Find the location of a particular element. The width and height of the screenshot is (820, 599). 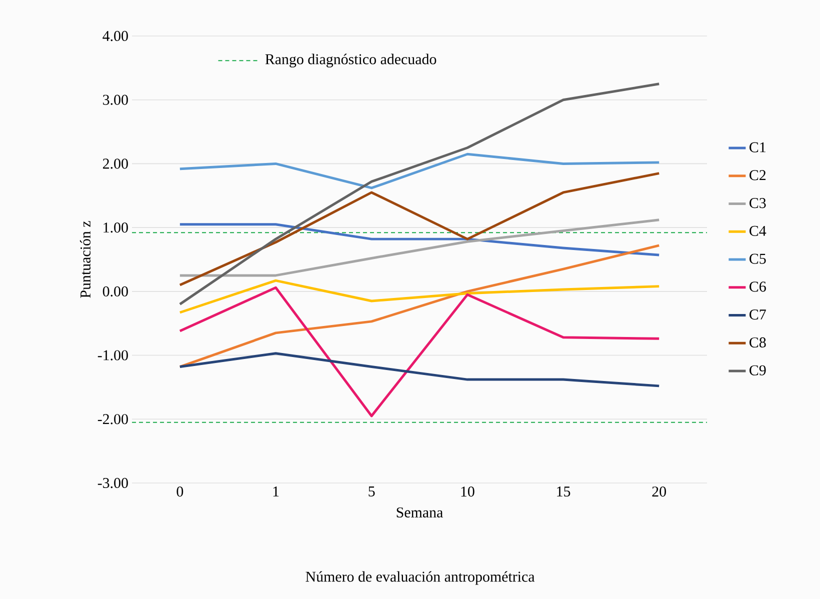

legend-label: C1 is located at coordinates (758, 147).